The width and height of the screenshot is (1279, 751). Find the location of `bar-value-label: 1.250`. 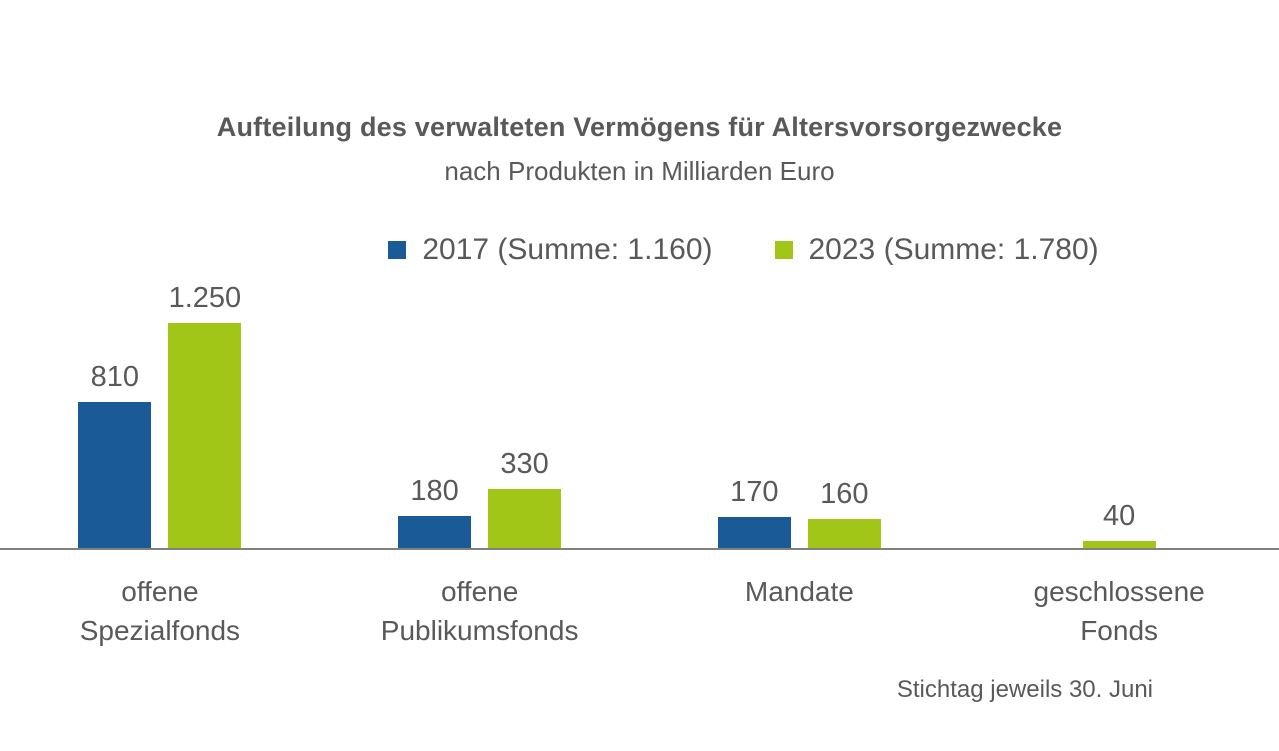

bar-value-label: 1.250 is located at coordinates (205, 298).